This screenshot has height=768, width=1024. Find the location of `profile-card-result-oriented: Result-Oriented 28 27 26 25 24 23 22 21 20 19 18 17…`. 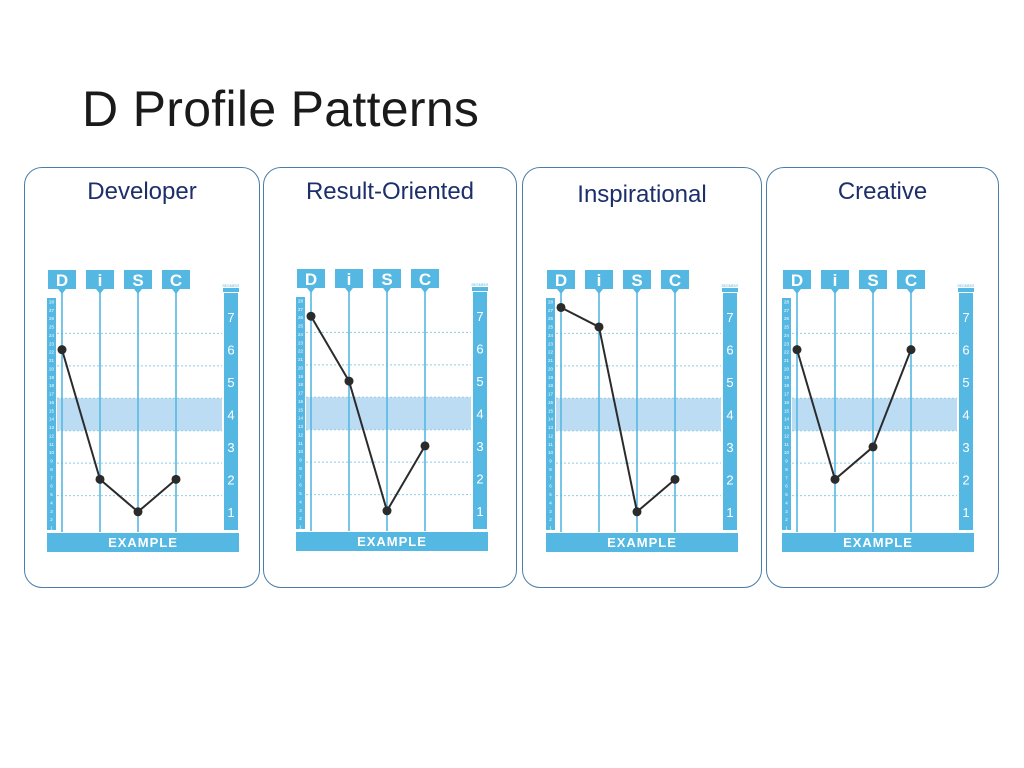

profile-card-result-oriented: Result-Oriented 28 27 26 25 24 23 22 21 20 19 18 17… is located at coordinates (390, 377).